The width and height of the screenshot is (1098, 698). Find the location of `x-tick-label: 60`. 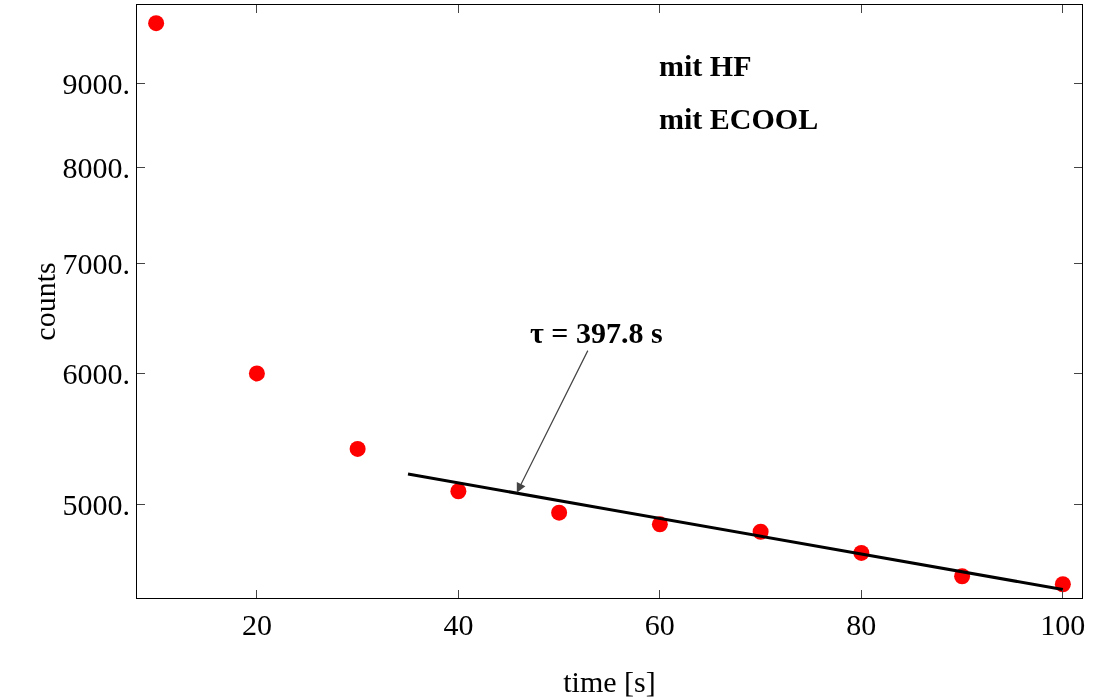

x-tick-label: 60 is located at coordinates (659, 624).